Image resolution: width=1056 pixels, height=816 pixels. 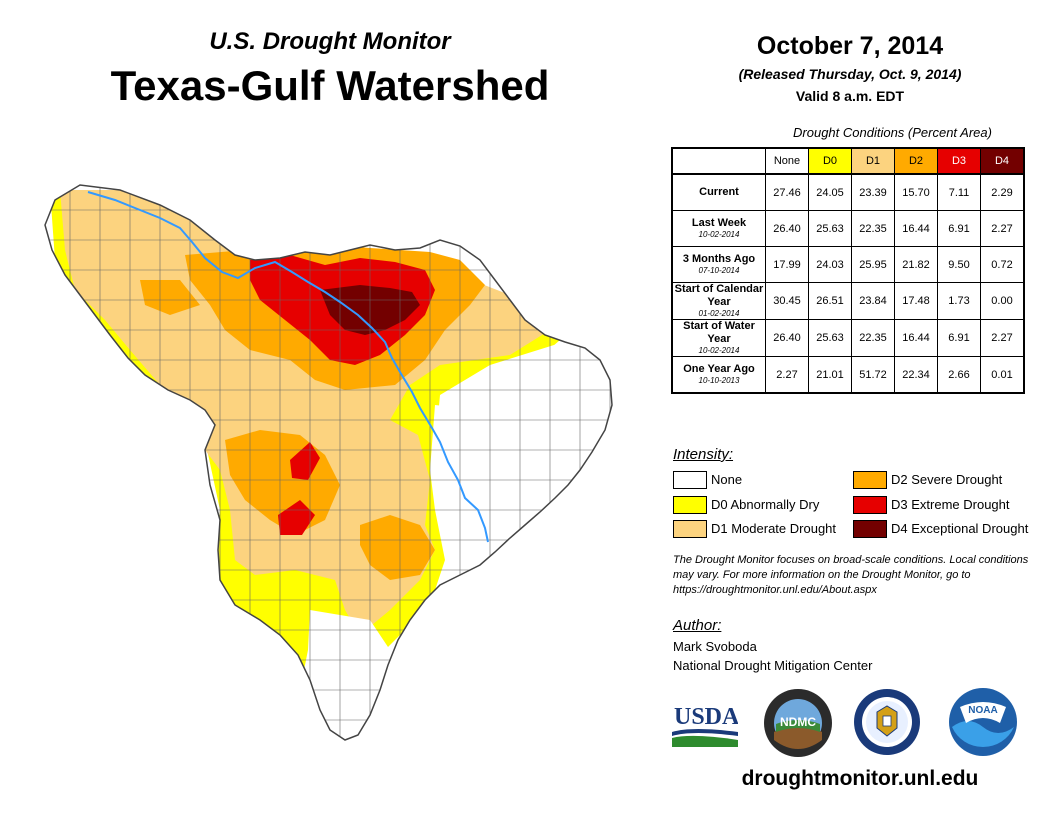 What do you see at coordinates (727, 479) in the screenshot?
I see `legend-label: None` at bounding box center [727, 479].